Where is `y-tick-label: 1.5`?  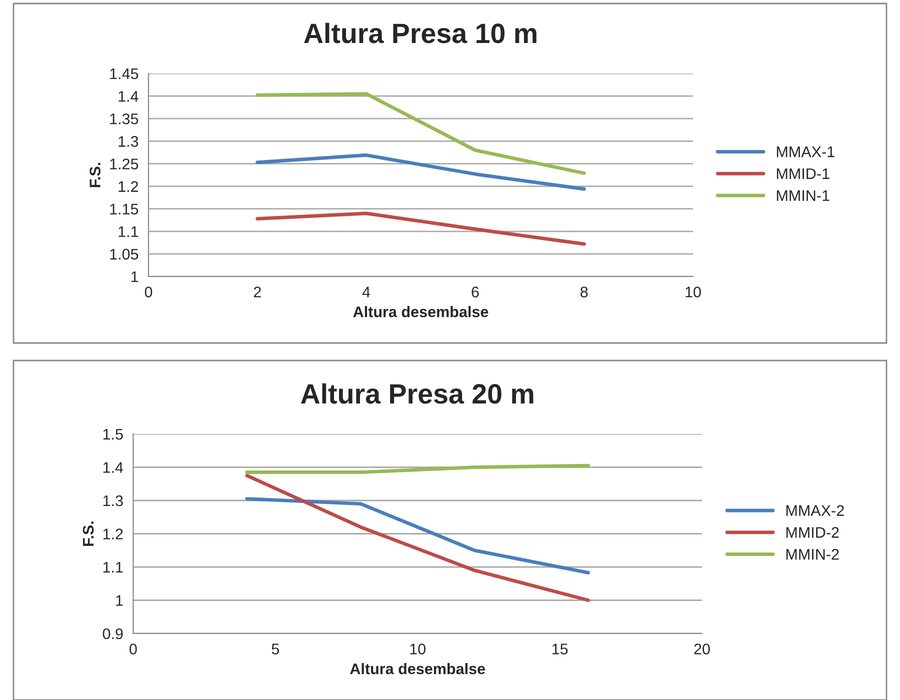 y-tick-label: 1.5 is located at coordinates (113, 434).